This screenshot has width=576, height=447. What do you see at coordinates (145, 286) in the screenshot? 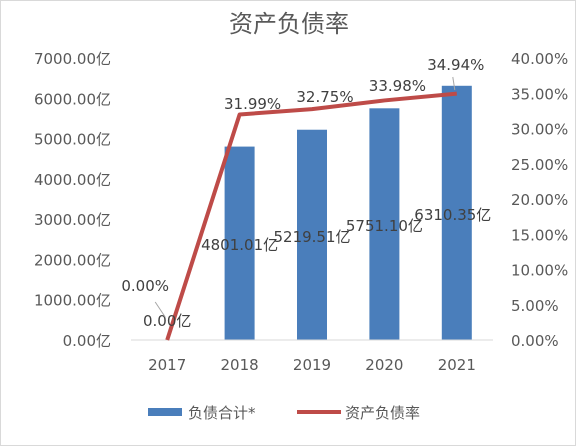
I see `line-data-label: 0.00%` at bounding box center [145, 286].